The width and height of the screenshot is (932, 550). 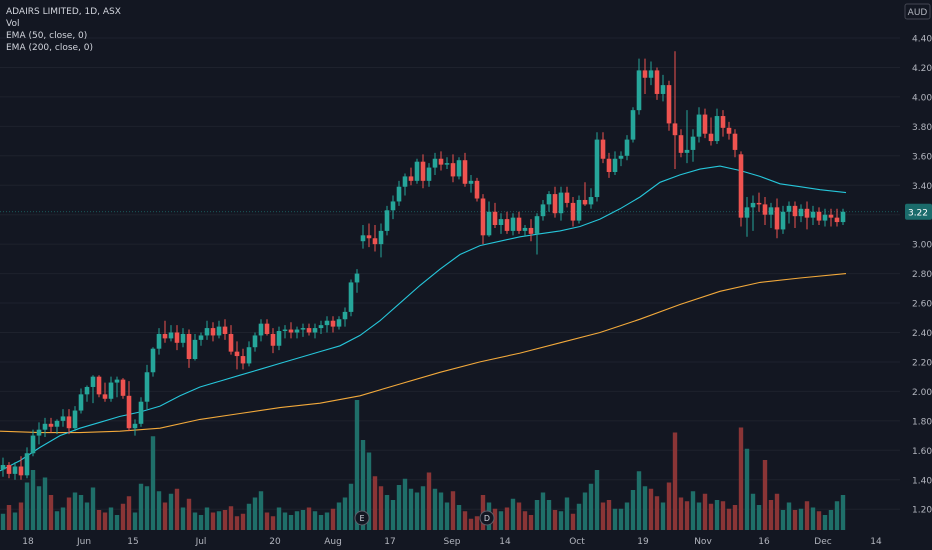 I want to click on x-tick-label: Jun, so click(x=83, y=542).